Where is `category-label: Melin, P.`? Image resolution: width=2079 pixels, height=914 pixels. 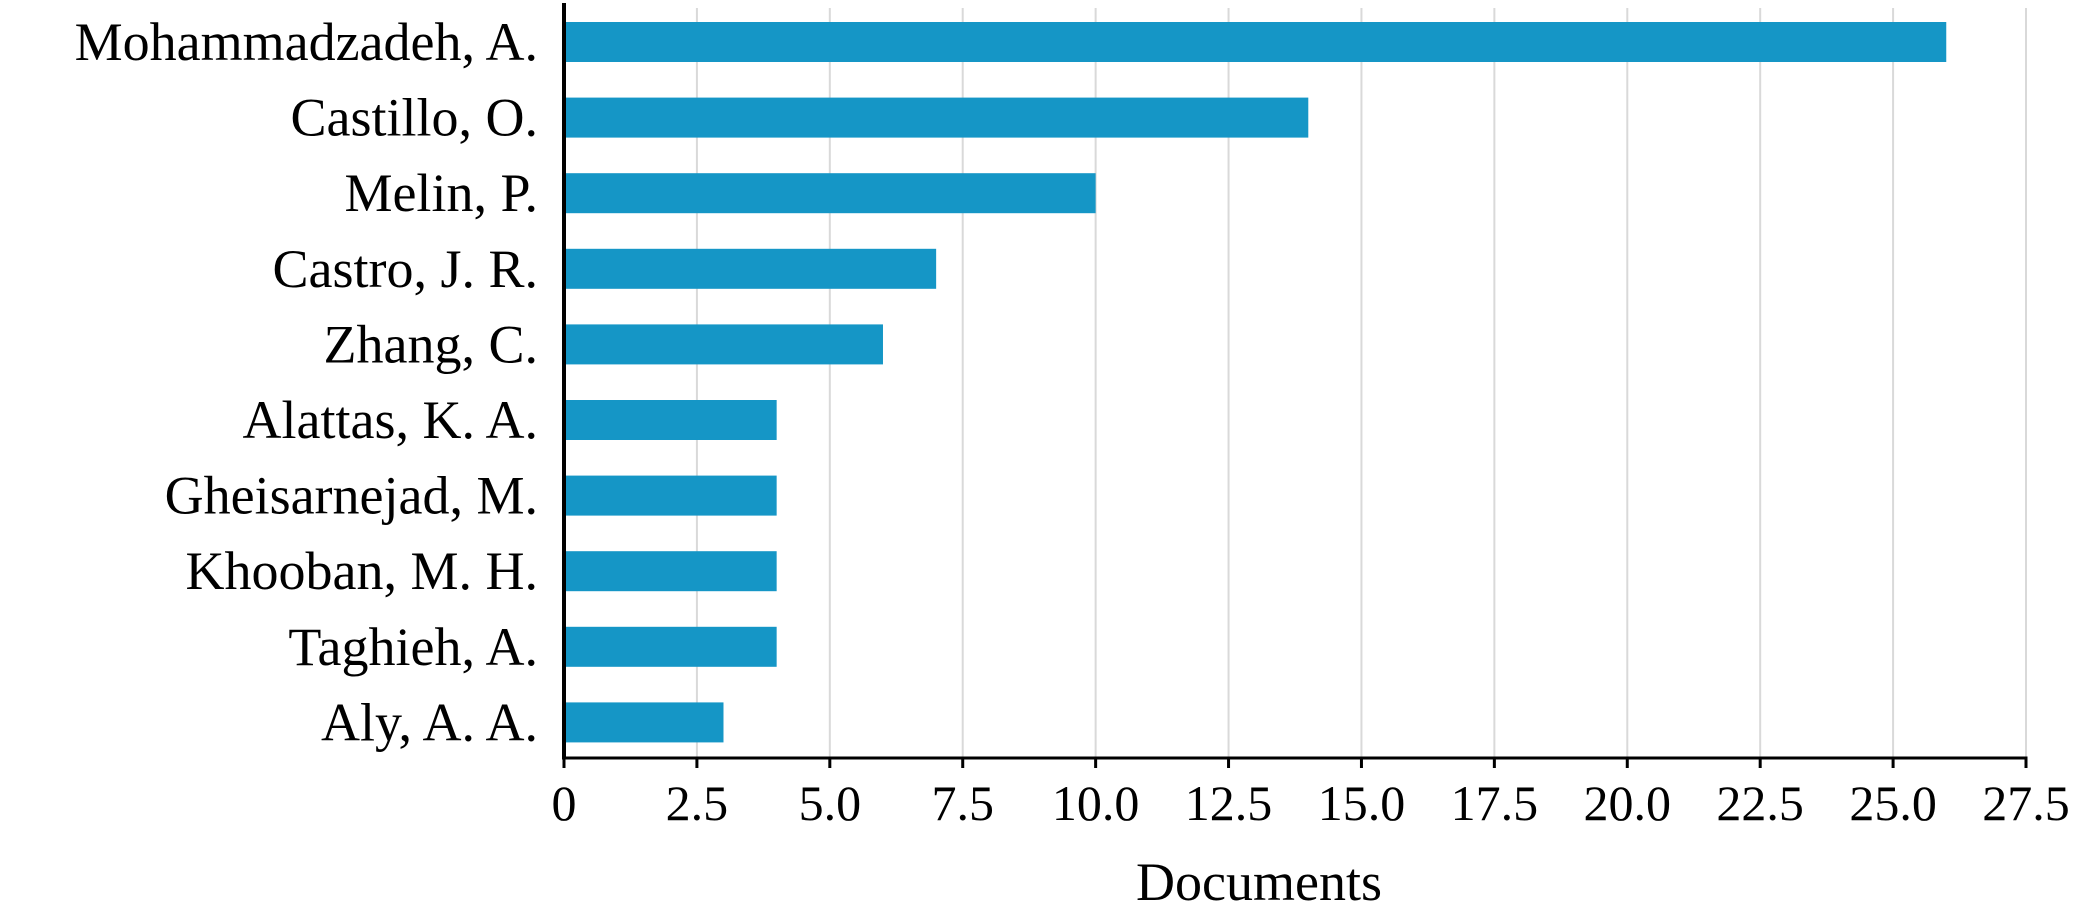
category-label: Melin, P. is located at coordinates (441, 193).